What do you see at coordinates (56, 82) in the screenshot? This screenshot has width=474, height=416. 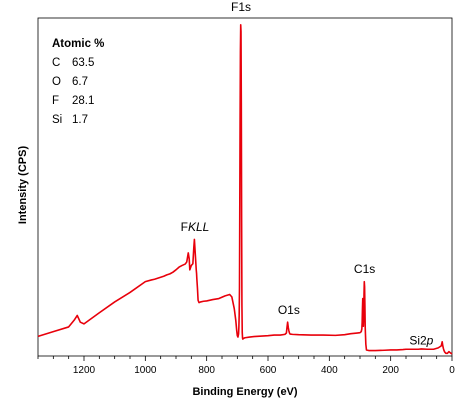 I see `composition-element: O` at bounding box center [56, 82].